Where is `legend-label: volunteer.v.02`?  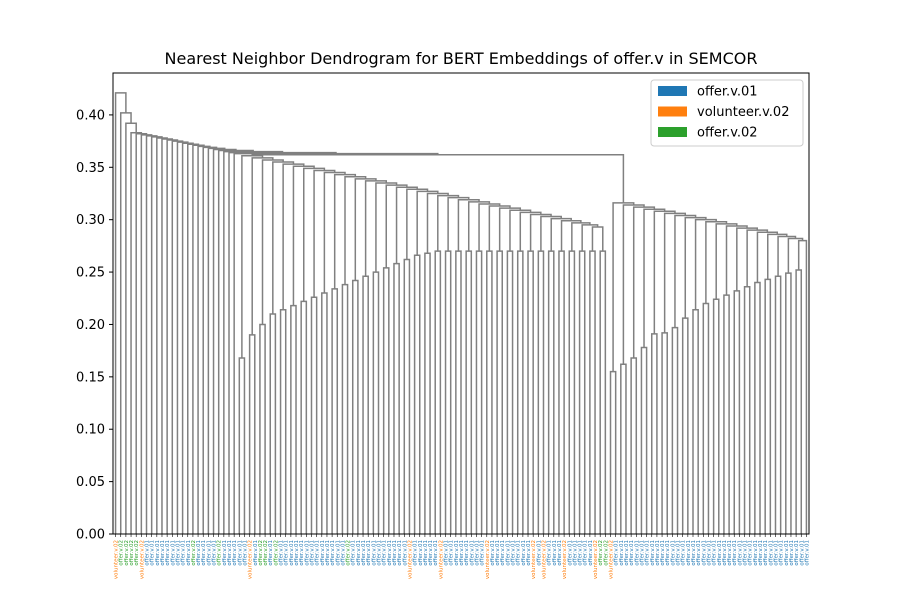
legend-label: volunteer.v.02 is located at coordinates (743, 112).